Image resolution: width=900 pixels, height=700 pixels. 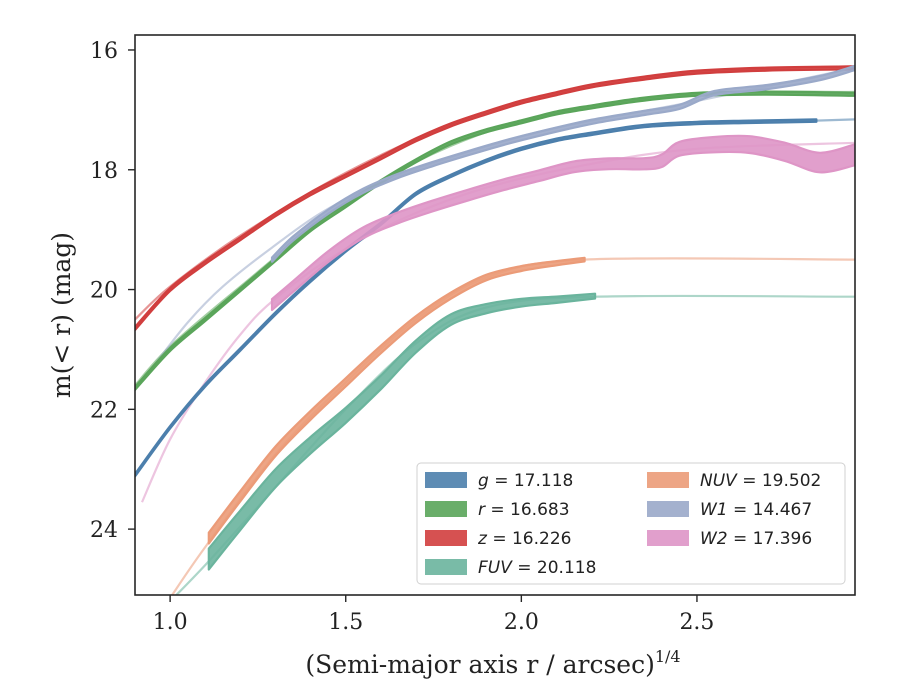 What do you see at coordinates (479, 664) in the screenshot?
I see `x-axis-label-text: (Semi-major axis r / arcsec)` at bounding box center [479, 664].